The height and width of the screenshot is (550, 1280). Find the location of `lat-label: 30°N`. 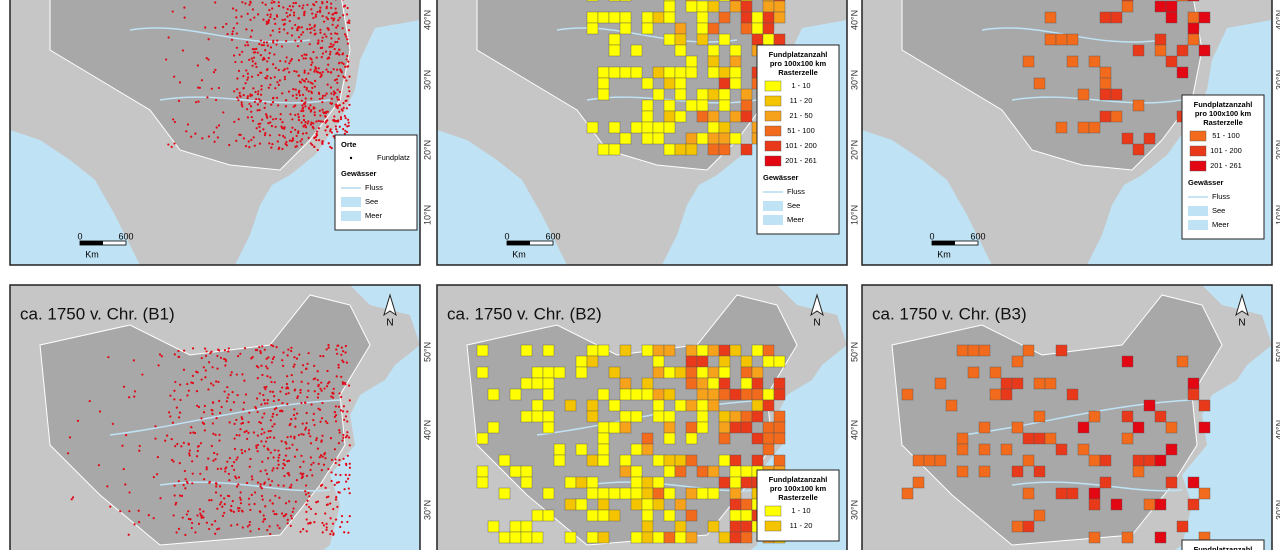

lat-label: 30°N is located at coordinates (854, 510).